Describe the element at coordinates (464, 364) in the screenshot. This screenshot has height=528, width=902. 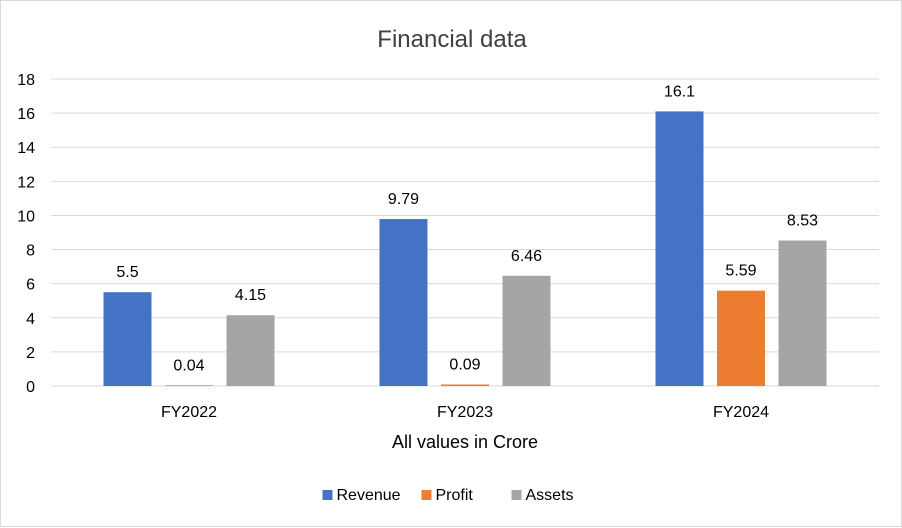
I see `data-label-profit-fy2023: 0.09` at that location.